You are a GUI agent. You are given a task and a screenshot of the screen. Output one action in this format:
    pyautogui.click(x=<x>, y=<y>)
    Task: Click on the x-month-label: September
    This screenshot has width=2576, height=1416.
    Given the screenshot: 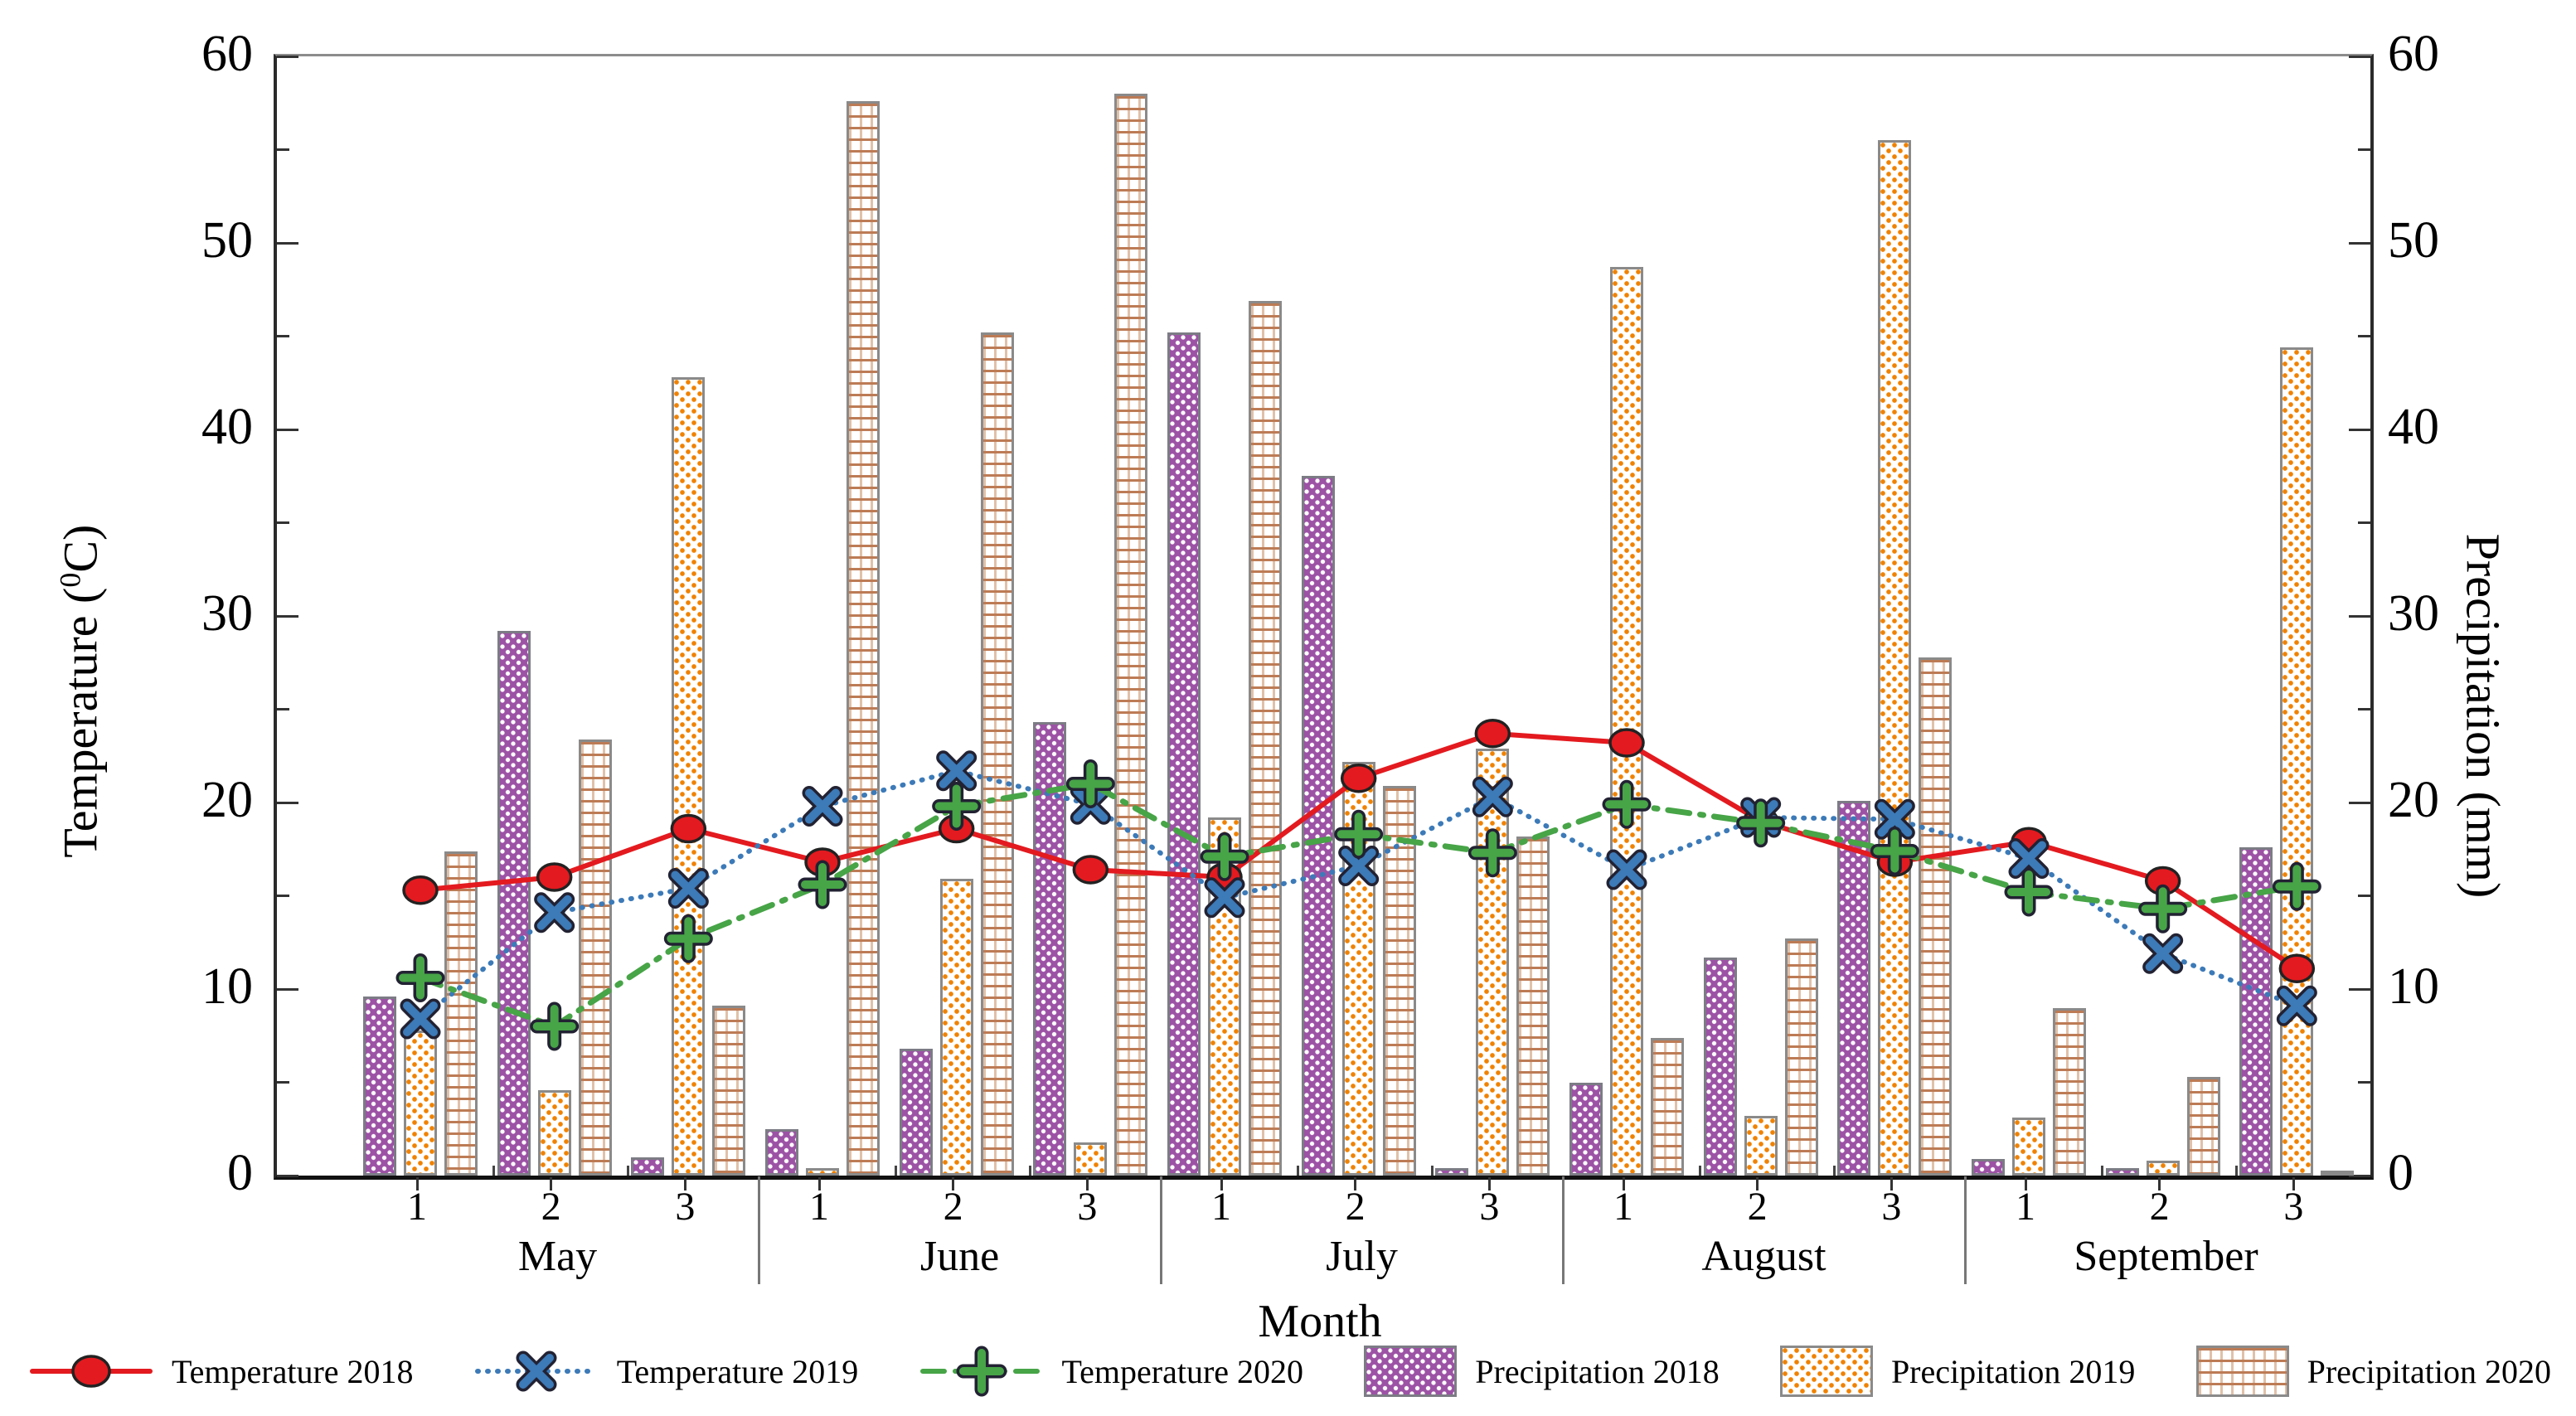 What is the action you would take?
    pyautogui.click(x=2166, y=1256)
    